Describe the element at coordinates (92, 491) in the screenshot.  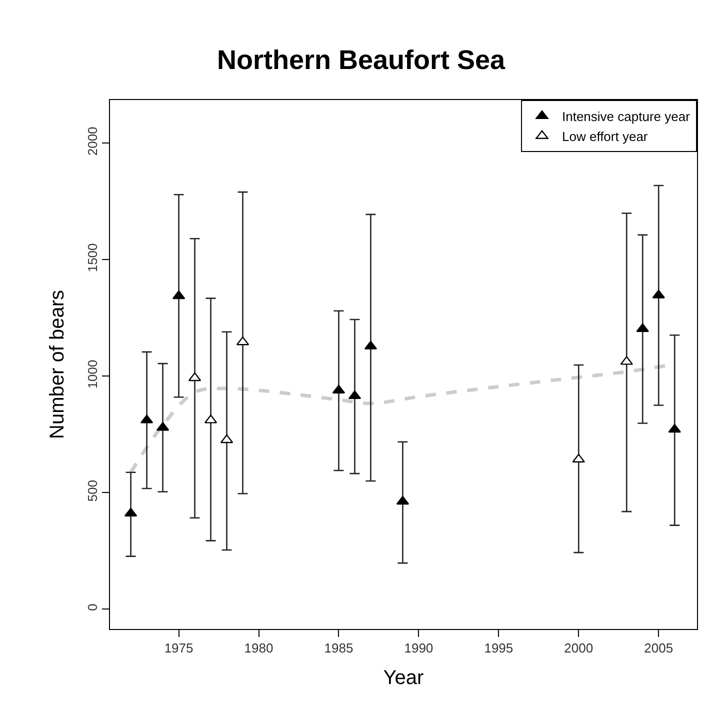
I see `y-tick-label: 500` at that location.